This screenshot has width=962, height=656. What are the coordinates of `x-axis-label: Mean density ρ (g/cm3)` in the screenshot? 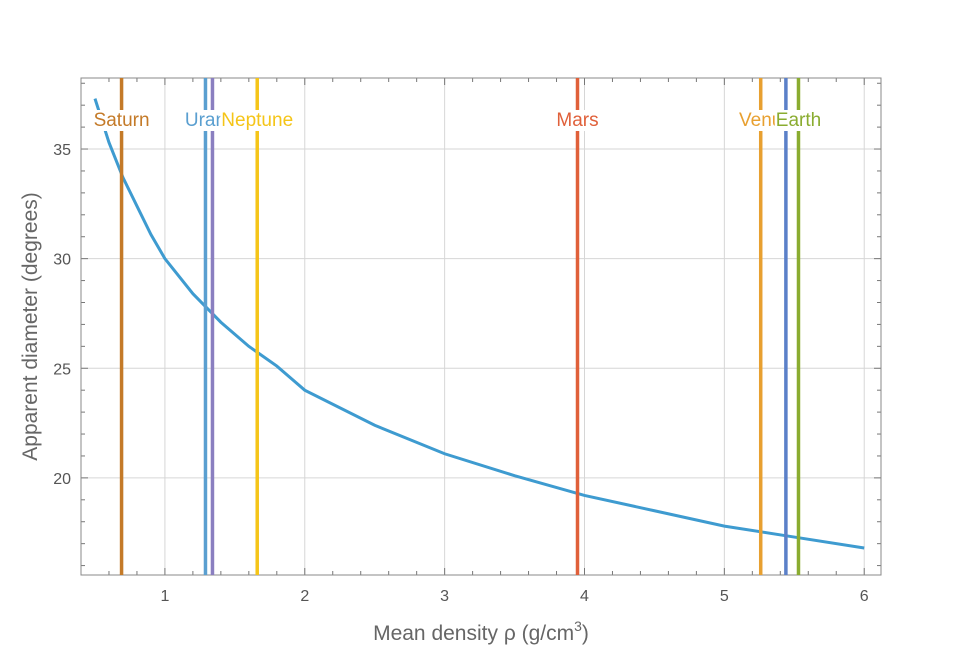 It's located at (481, 631).